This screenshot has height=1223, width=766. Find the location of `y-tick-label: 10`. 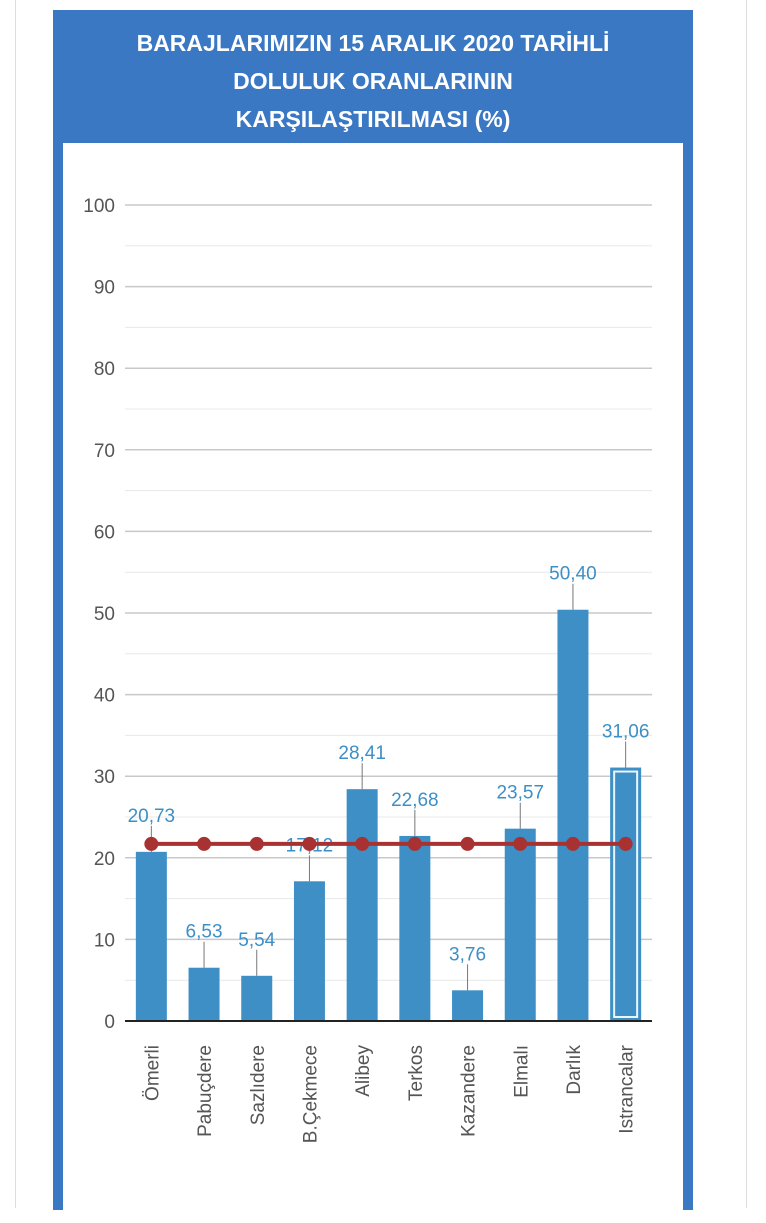

y-tick-label: 10 is located at coordinates (104, 940).